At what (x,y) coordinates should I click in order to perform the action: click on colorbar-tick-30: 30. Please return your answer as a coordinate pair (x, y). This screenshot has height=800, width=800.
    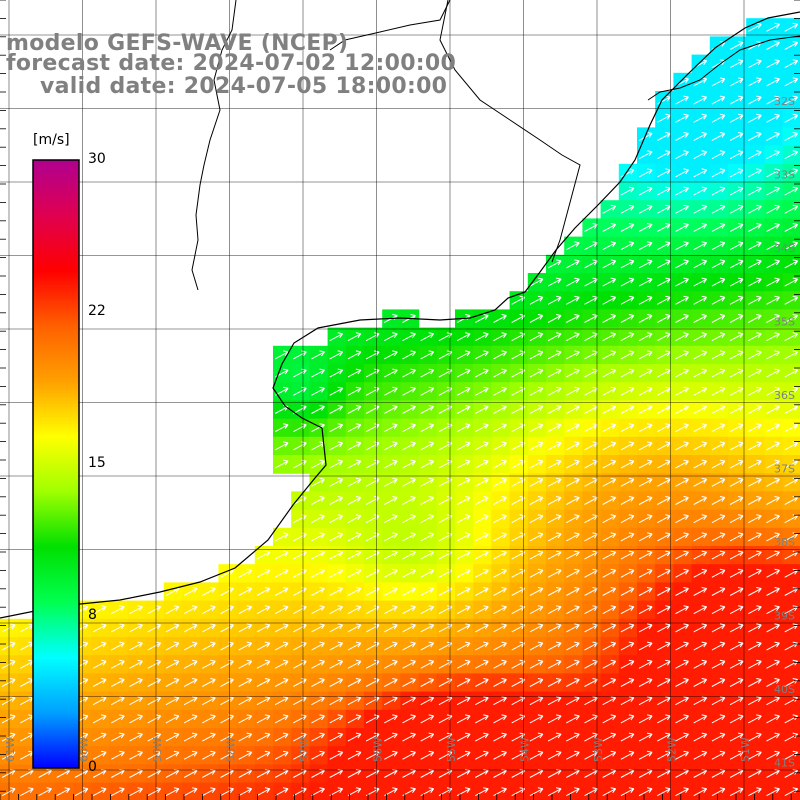
    Looking at the image, I should click on (97, 159).